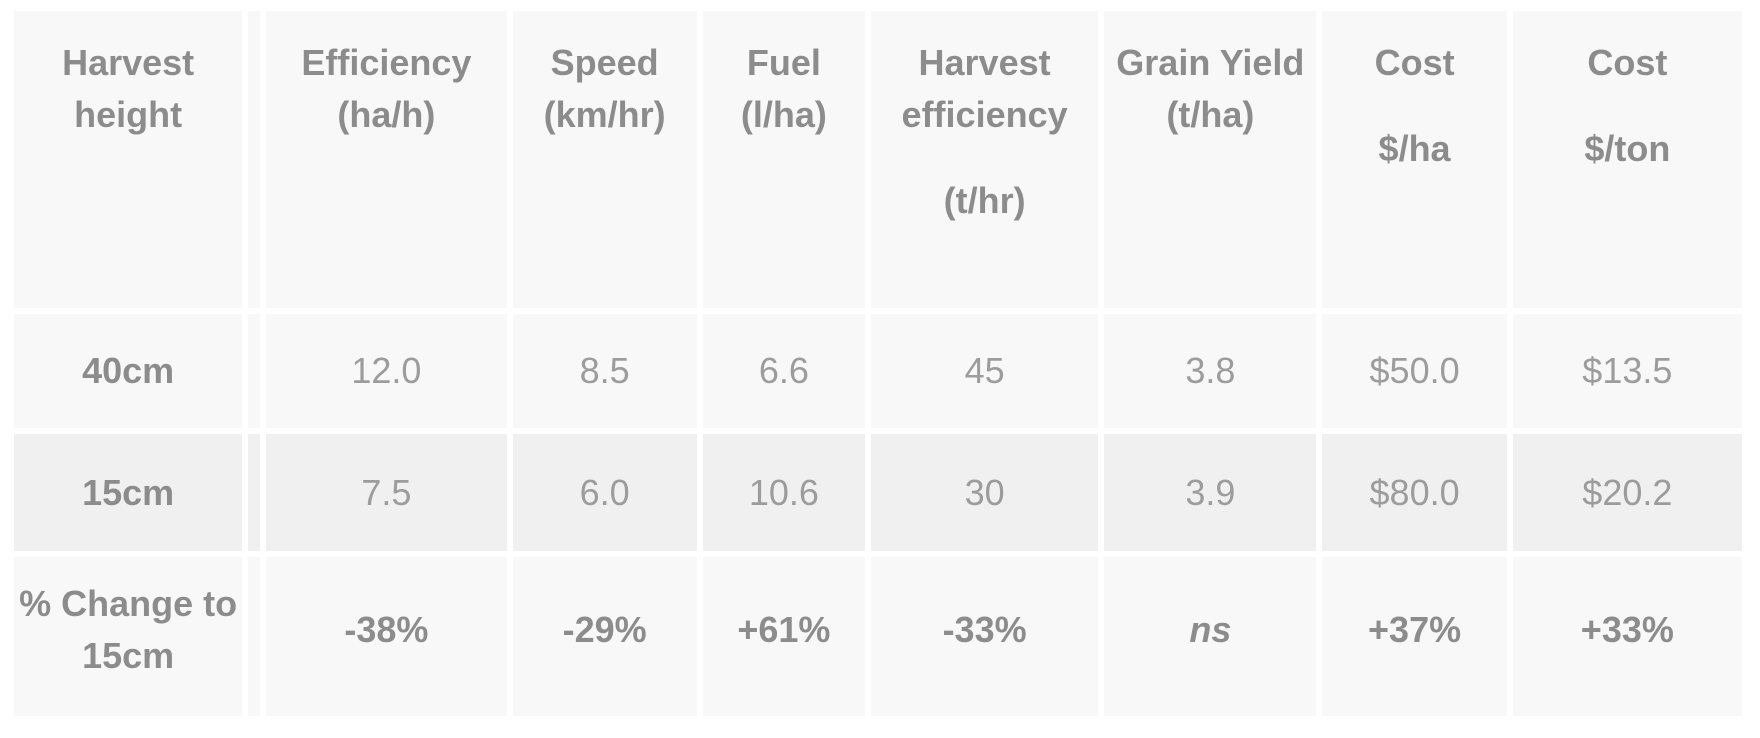 The image size is (1760, 738). I want to click on cell-40cm-fuel: 6.6, so click(783, 371).